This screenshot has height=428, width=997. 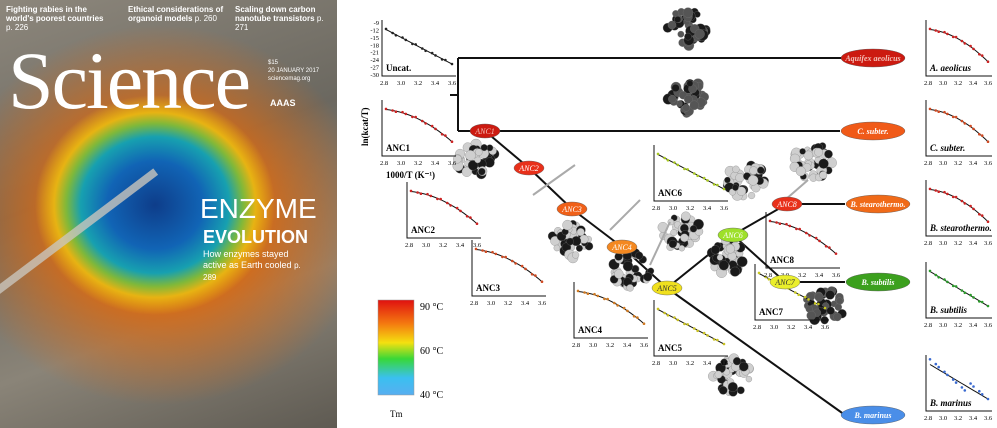 I want to click on node-label: B. marinus, so click(x=873, y=415).